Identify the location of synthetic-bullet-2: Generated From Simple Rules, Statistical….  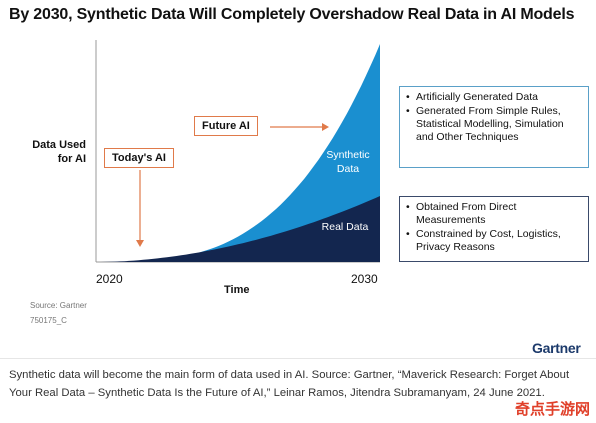
(494, 124).